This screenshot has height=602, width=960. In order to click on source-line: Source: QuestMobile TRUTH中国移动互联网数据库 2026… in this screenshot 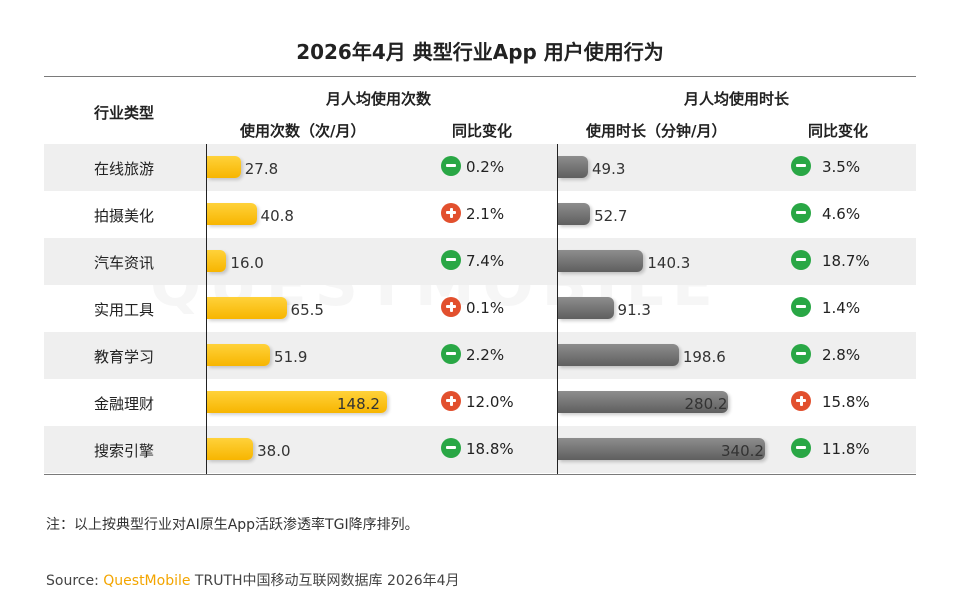, I will do `click(253, 580)`.